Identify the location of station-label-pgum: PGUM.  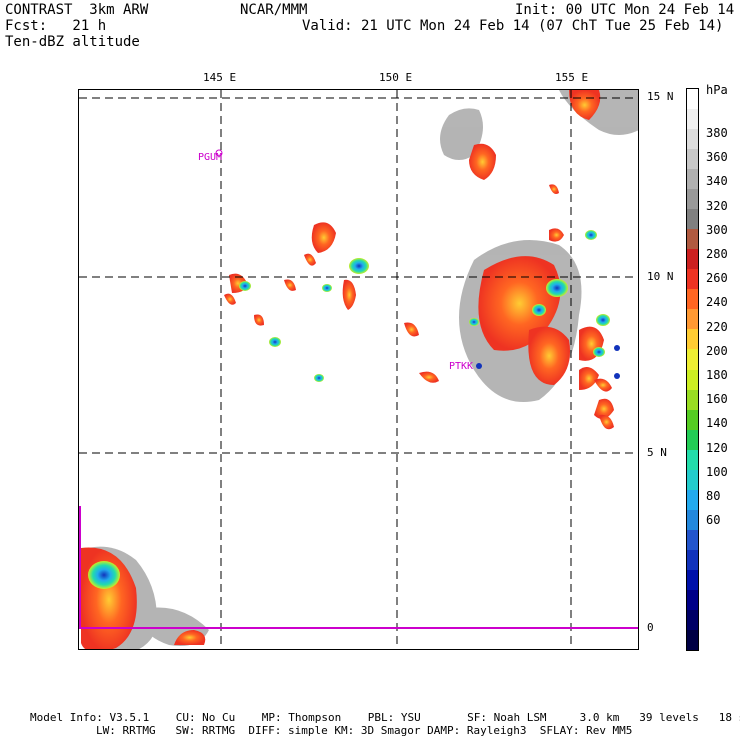
(210, 157).